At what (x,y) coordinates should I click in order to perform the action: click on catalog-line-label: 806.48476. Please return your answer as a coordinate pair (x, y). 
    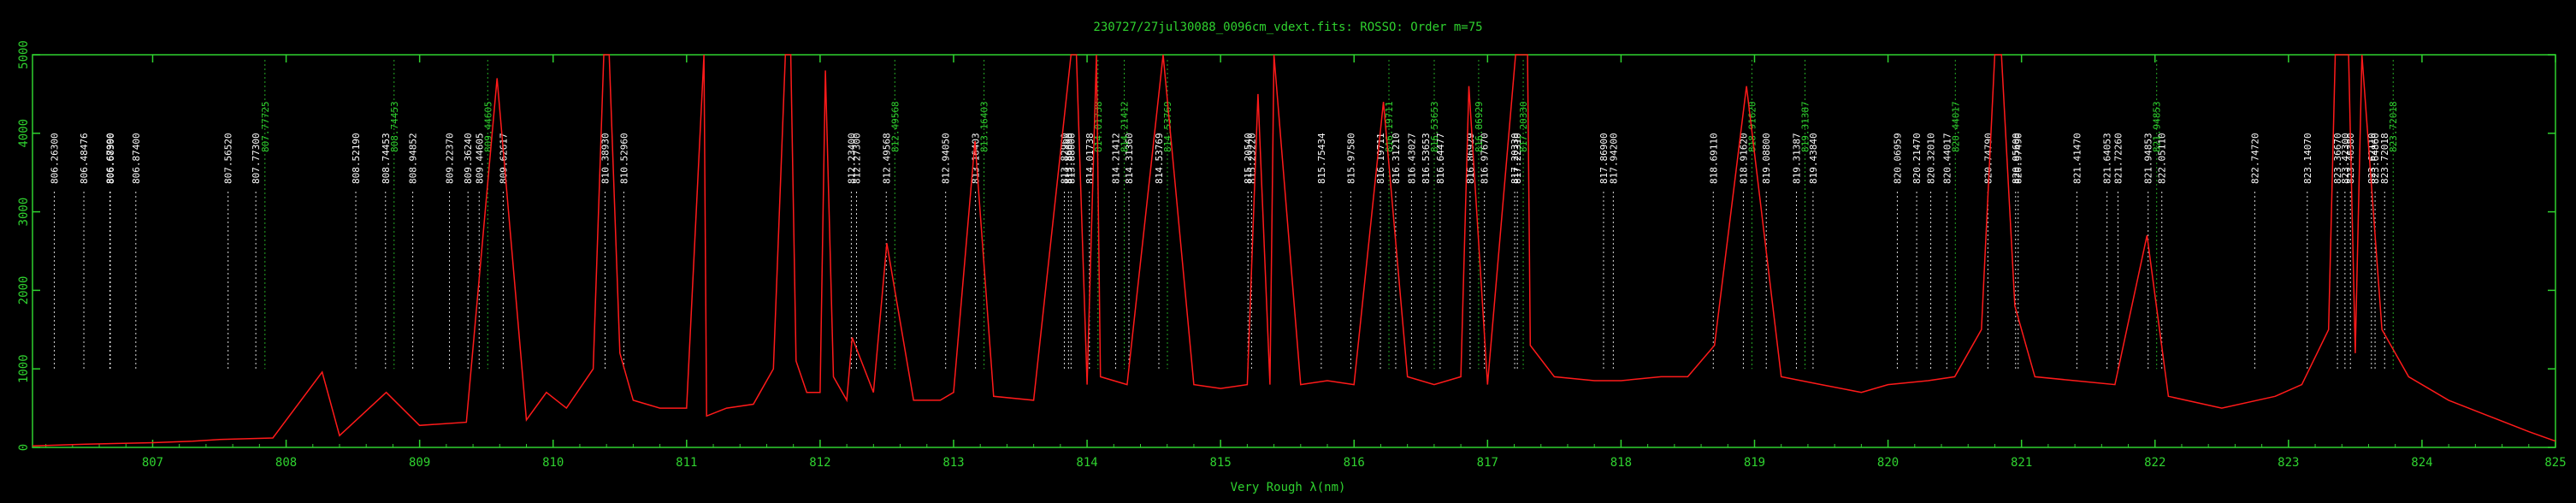
    Looking at the image, I should click on (84, 159).